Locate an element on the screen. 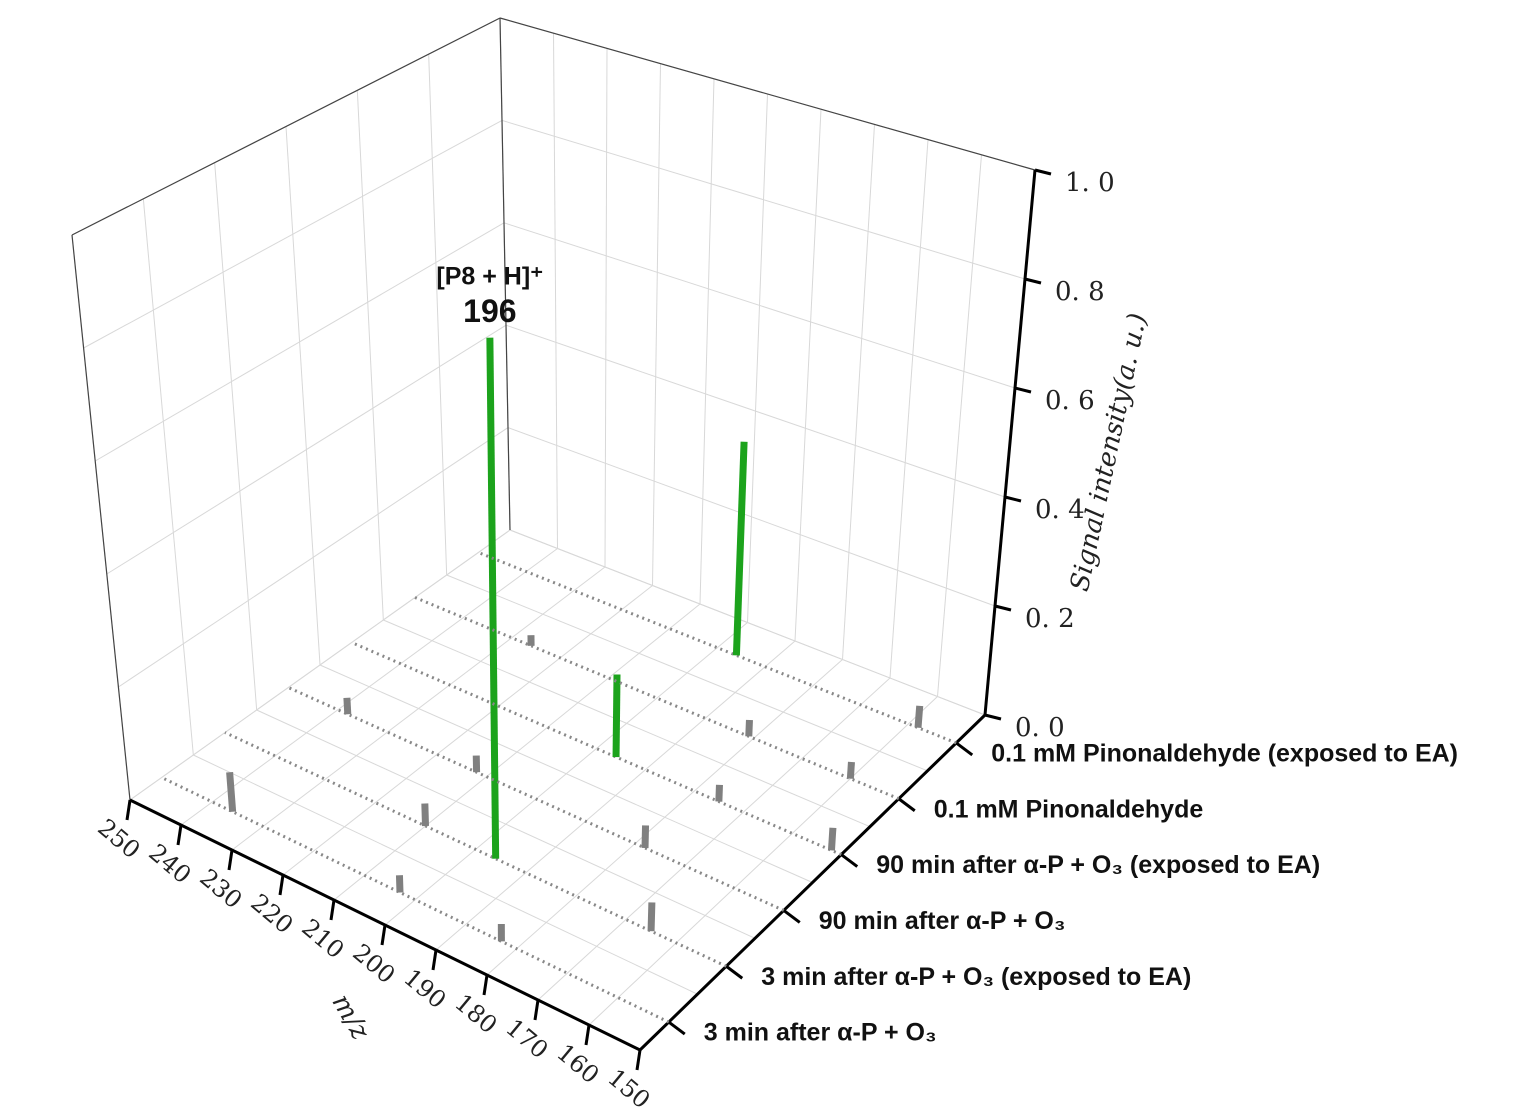 This screenshot has height=1109, width=1536. series-label: 3 min after α-P + O₃ is located at coordinates (820, 1033).